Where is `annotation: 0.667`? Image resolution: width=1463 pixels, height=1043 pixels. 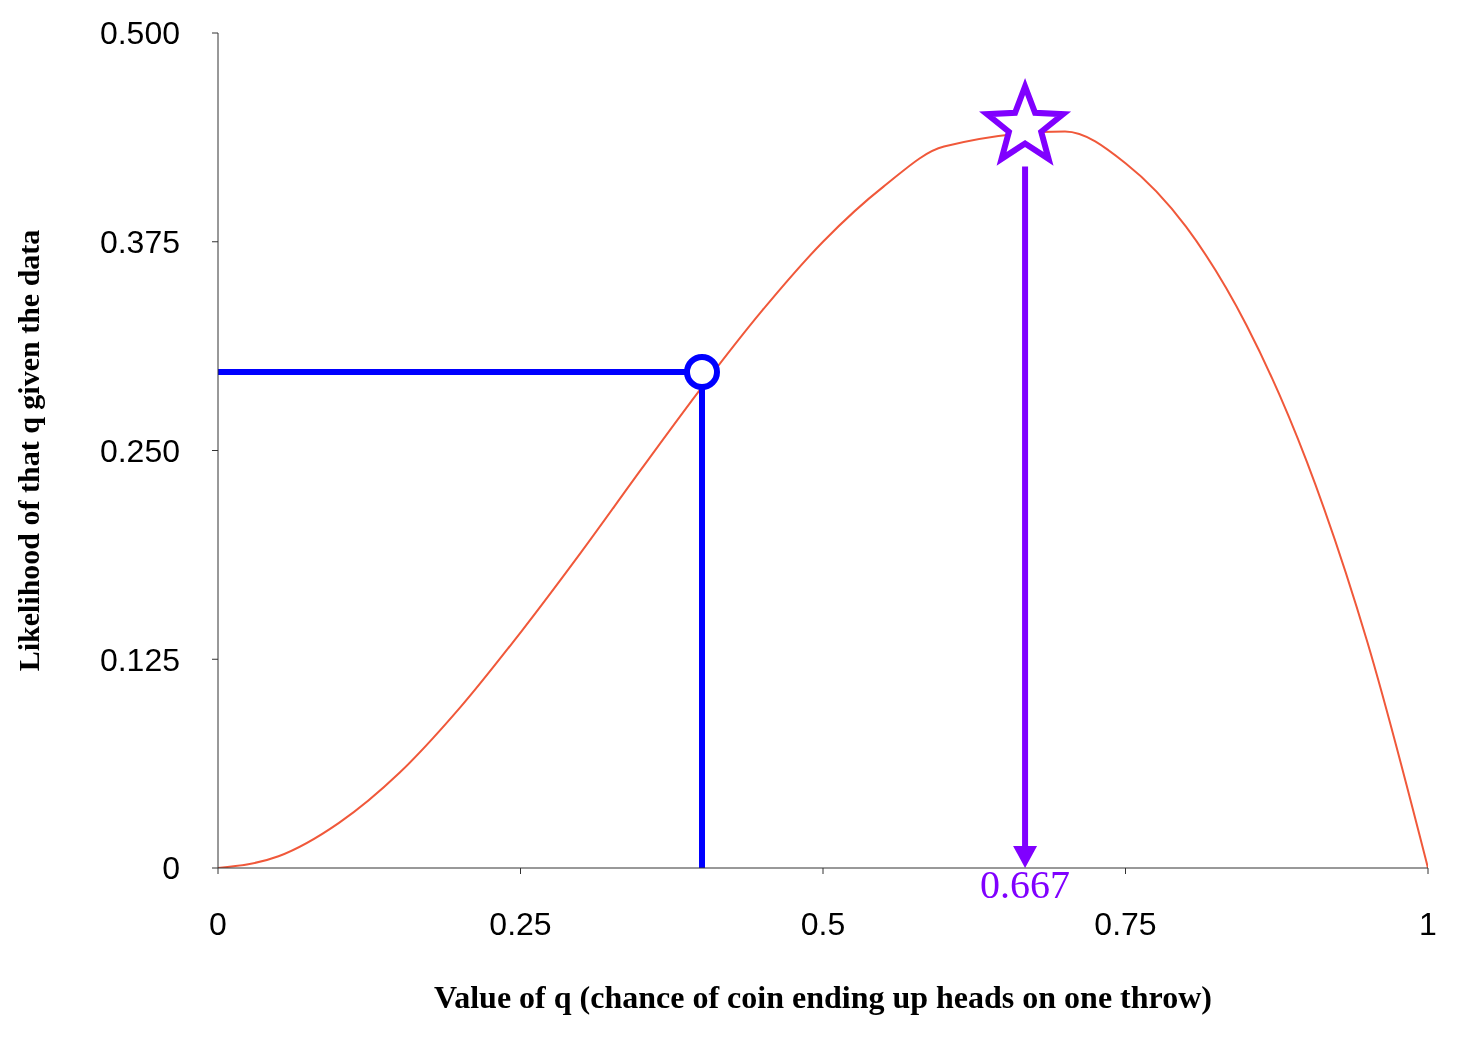 annotation: 0.667 is located at coordinates (1025, 885).